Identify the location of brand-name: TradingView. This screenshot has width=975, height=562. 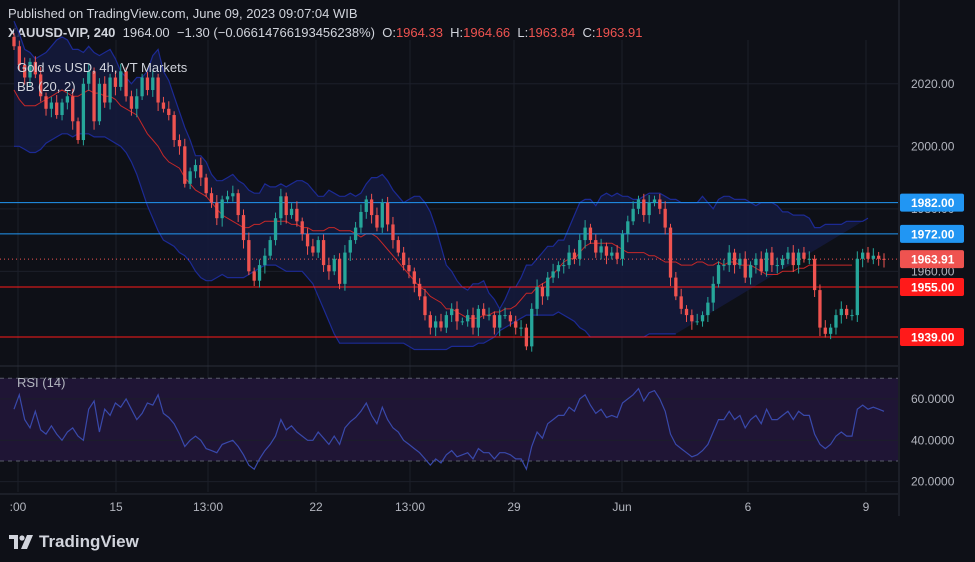
(89, 541).